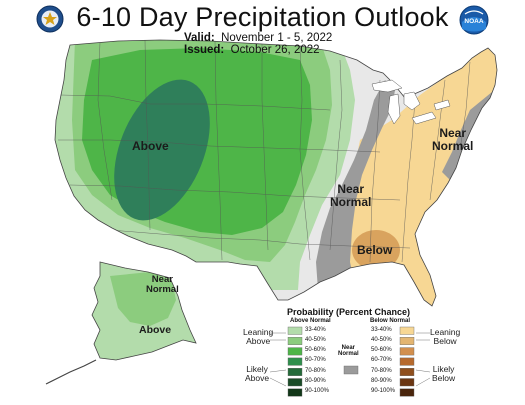 This screenshot has height=405, width=525. What do you see at coordinates (50, 19) in the screenshot?
I see `doc-seal-icon` at bounding box center [50, 19].